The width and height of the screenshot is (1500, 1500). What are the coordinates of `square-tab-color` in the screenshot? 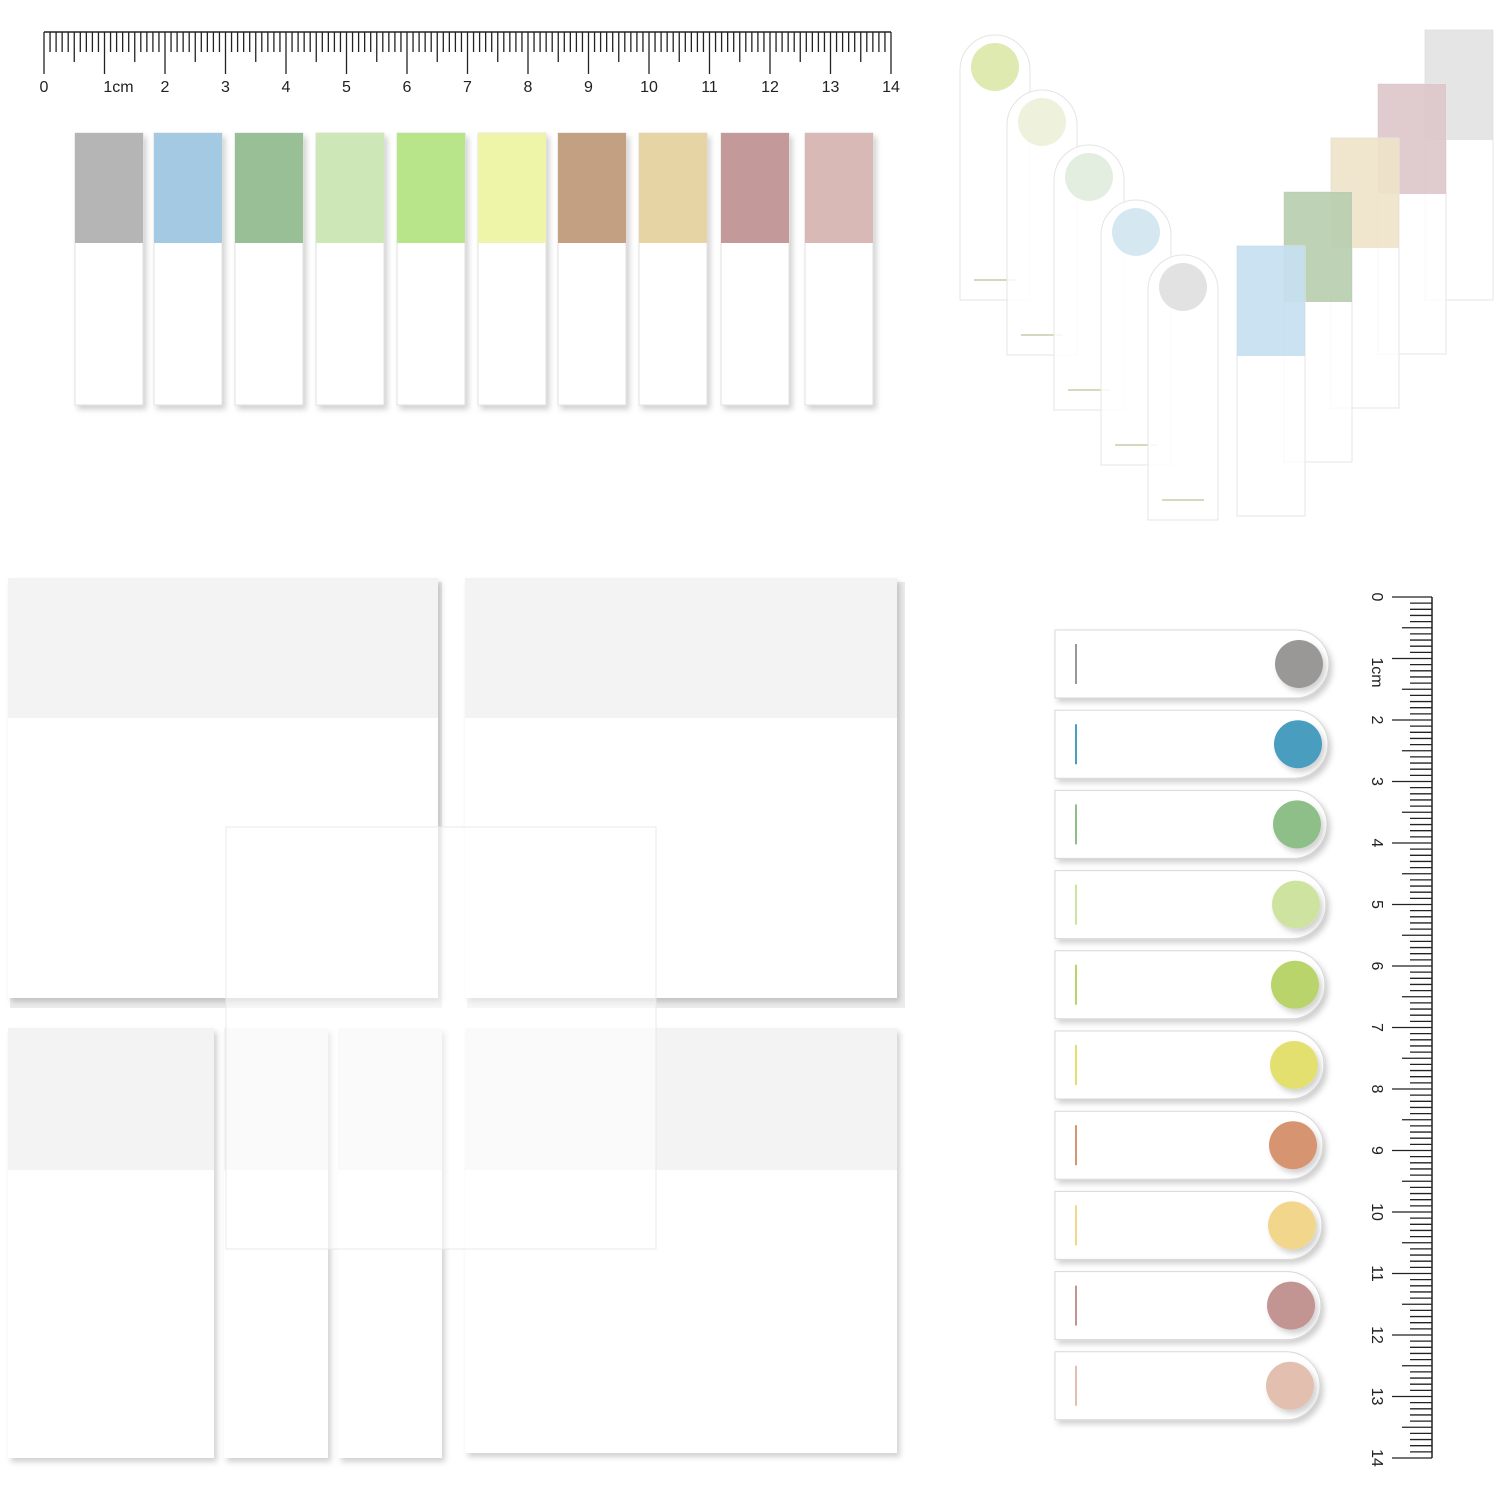 It's located at (1271, 301).